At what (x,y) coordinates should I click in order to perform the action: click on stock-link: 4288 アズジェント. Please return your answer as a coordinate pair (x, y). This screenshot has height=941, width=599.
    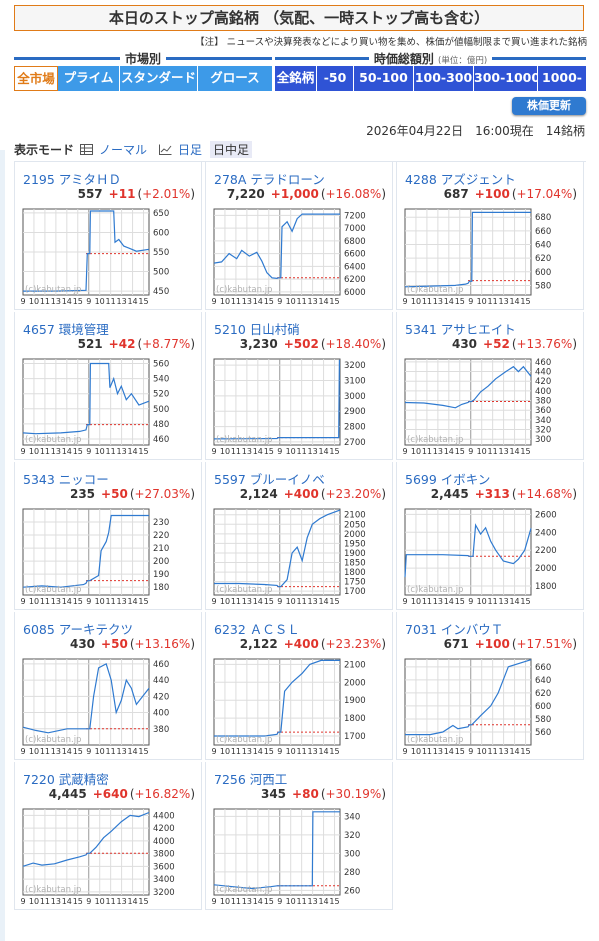
    Looking at the image, I should click on (460, 178).